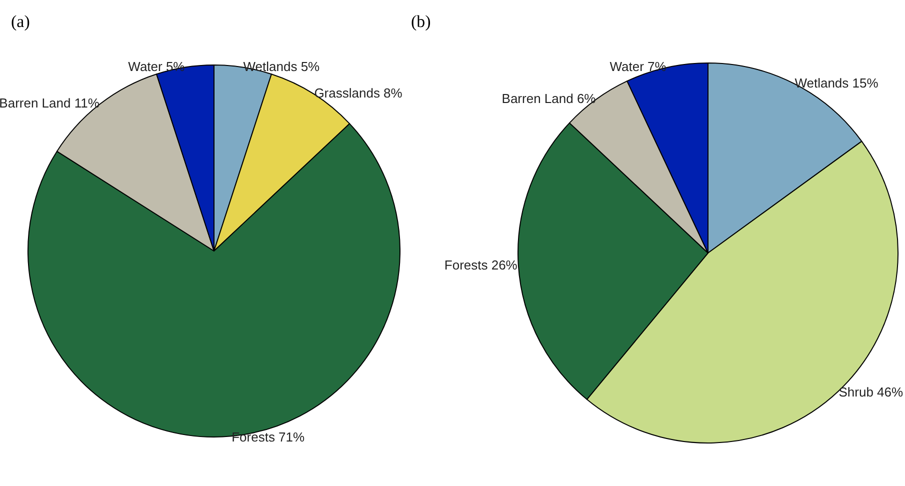 This screenshot has height=486, width=905. I want to click on chart-title: (b), so click(421, 21).